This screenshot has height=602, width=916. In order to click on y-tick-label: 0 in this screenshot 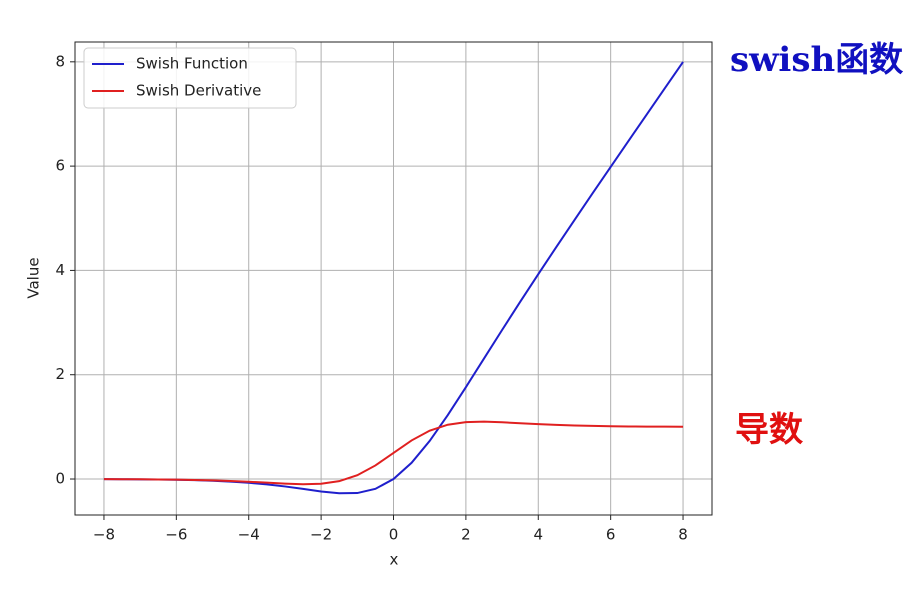, I will do `click(60, 479)`.